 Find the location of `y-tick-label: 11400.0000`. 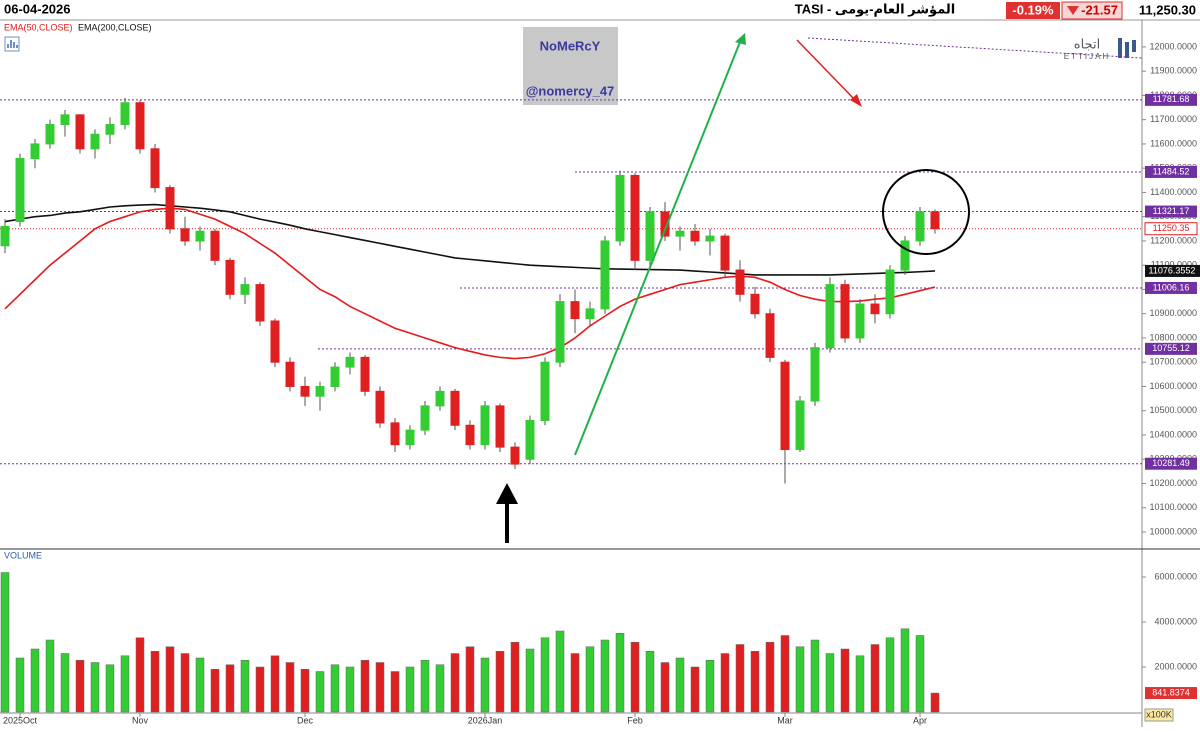

y-tick-label: 11400.0000 is located at coordinates (1173, 192).